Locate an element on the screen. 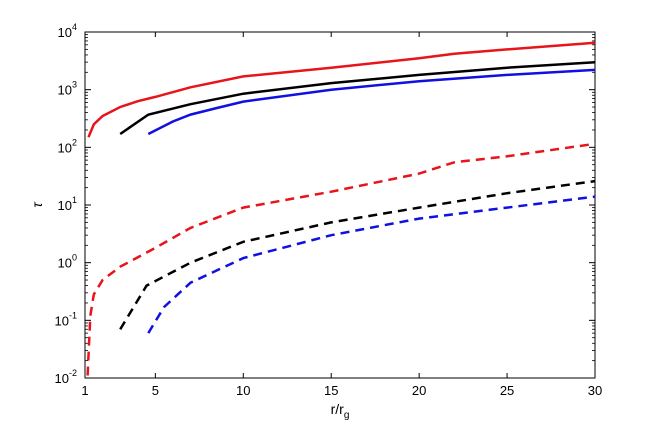 This screenshot has height=428, width=654. x-axis-label-main: r/r is located at coordinates (338, 409).